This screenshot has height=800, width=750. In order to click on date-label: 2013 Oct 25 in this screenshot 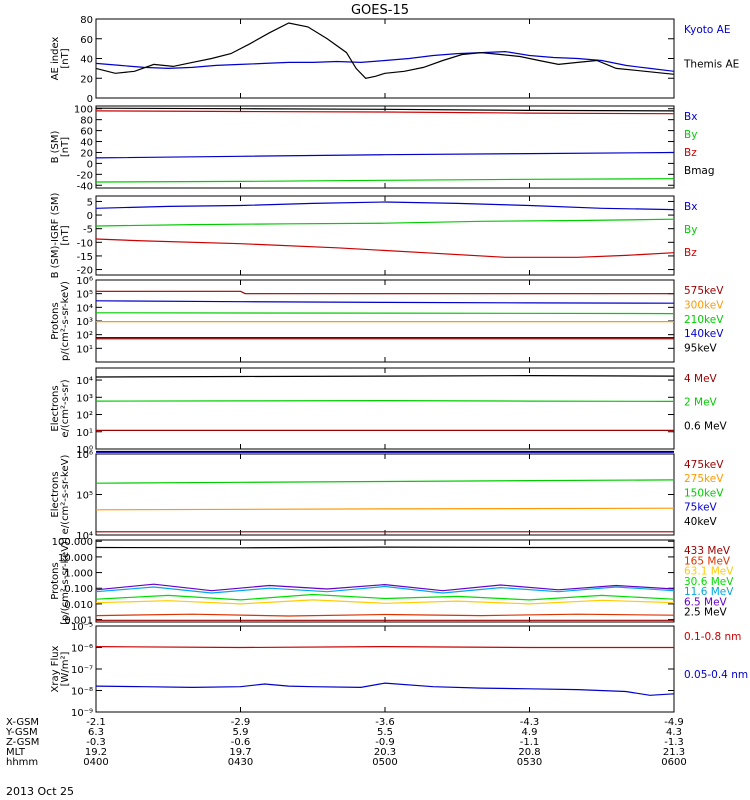, I will do `click(40, 791)`.